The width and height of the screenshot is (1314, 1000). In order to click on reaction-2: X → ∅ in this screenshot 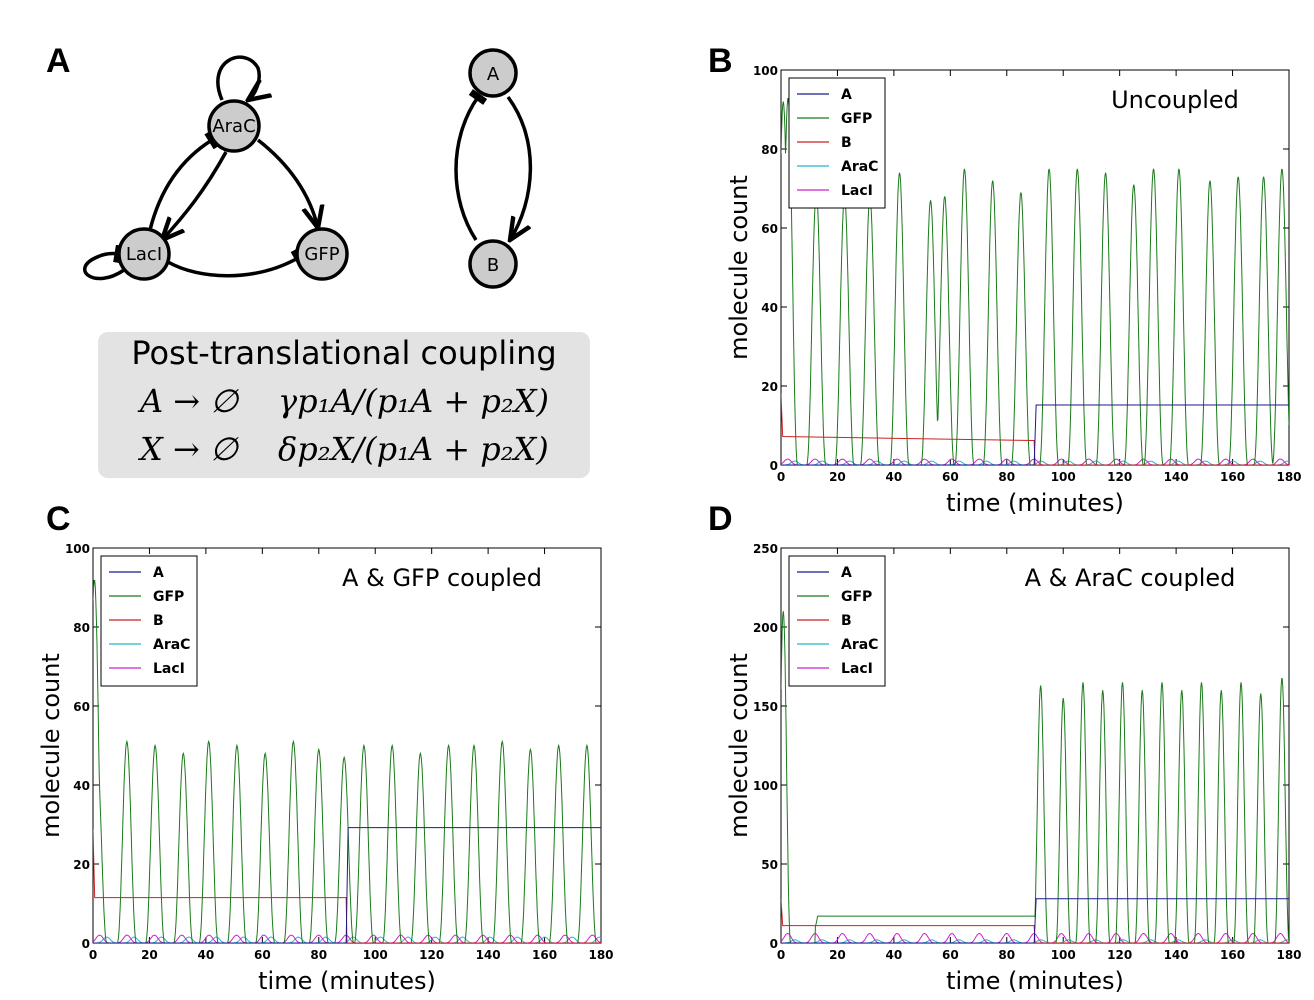, I will do `click(188, 449)`.